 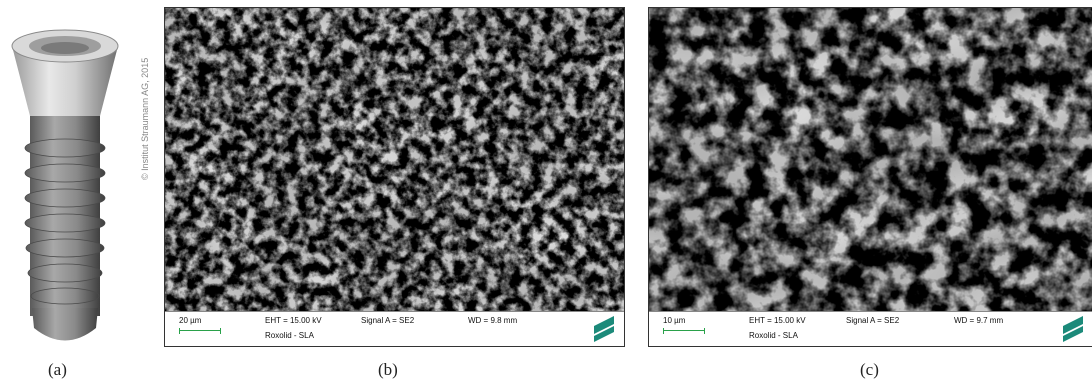 I want to click on wd-value: WD = 9.8 mm, so click(x=493, y=320).